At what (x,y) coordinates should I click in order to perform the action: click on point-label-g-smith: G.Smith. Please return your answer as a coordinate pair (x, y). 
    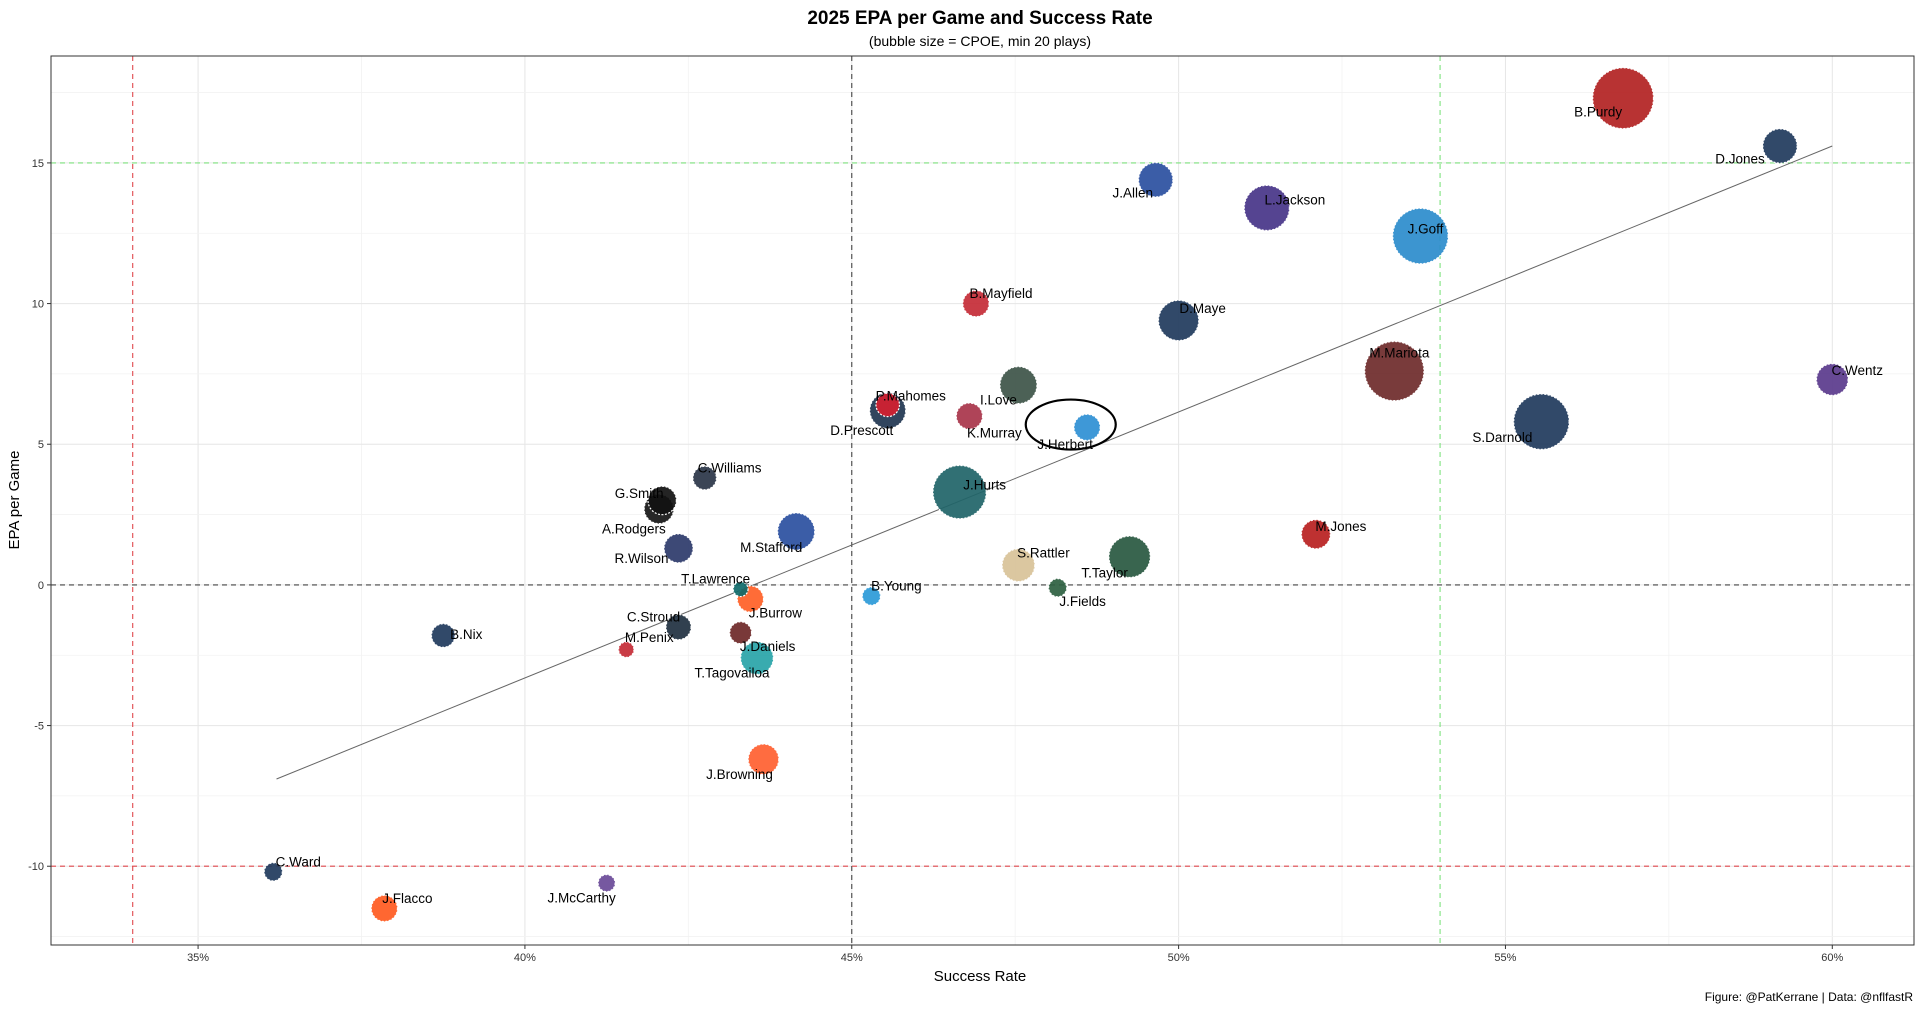
    Looking at the image, I should click on (639, 493).